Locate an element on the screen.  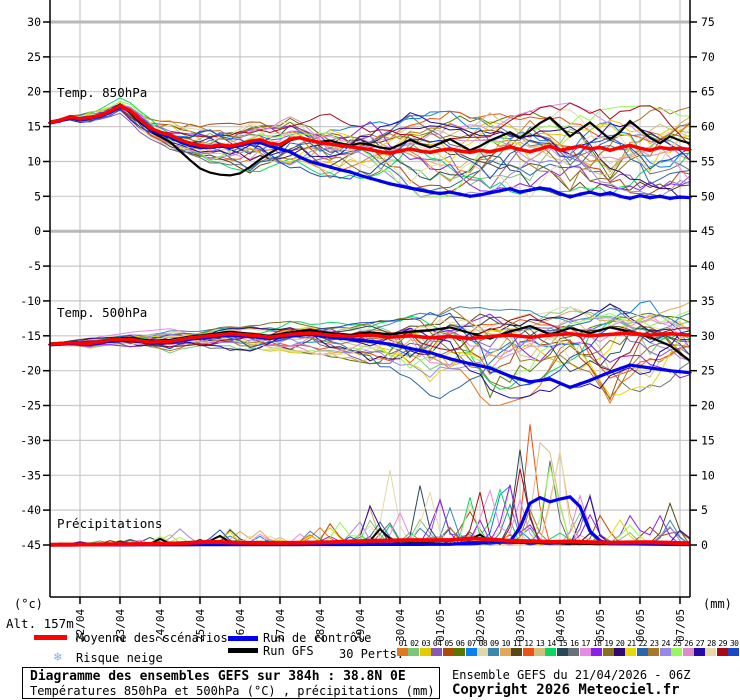
x-axis-date-label: 27/04 is located at coordinates (280, 625).